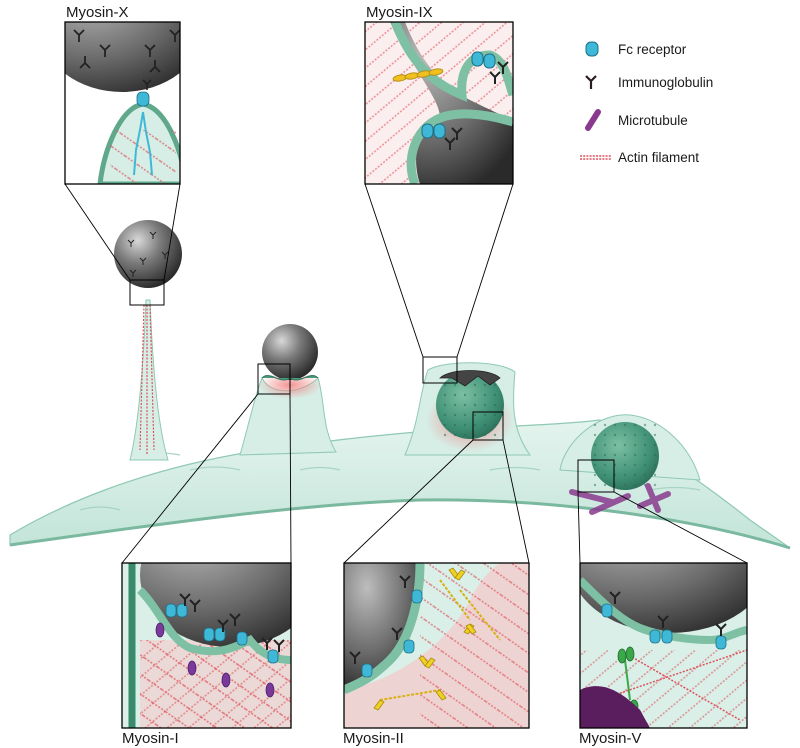 This screenshot has height=748, width=800. What do you see at coordinates (206, 654) in the screenshot?
I see `panel-myosin-i: Myosin-I` at bounding box center [206, 654].